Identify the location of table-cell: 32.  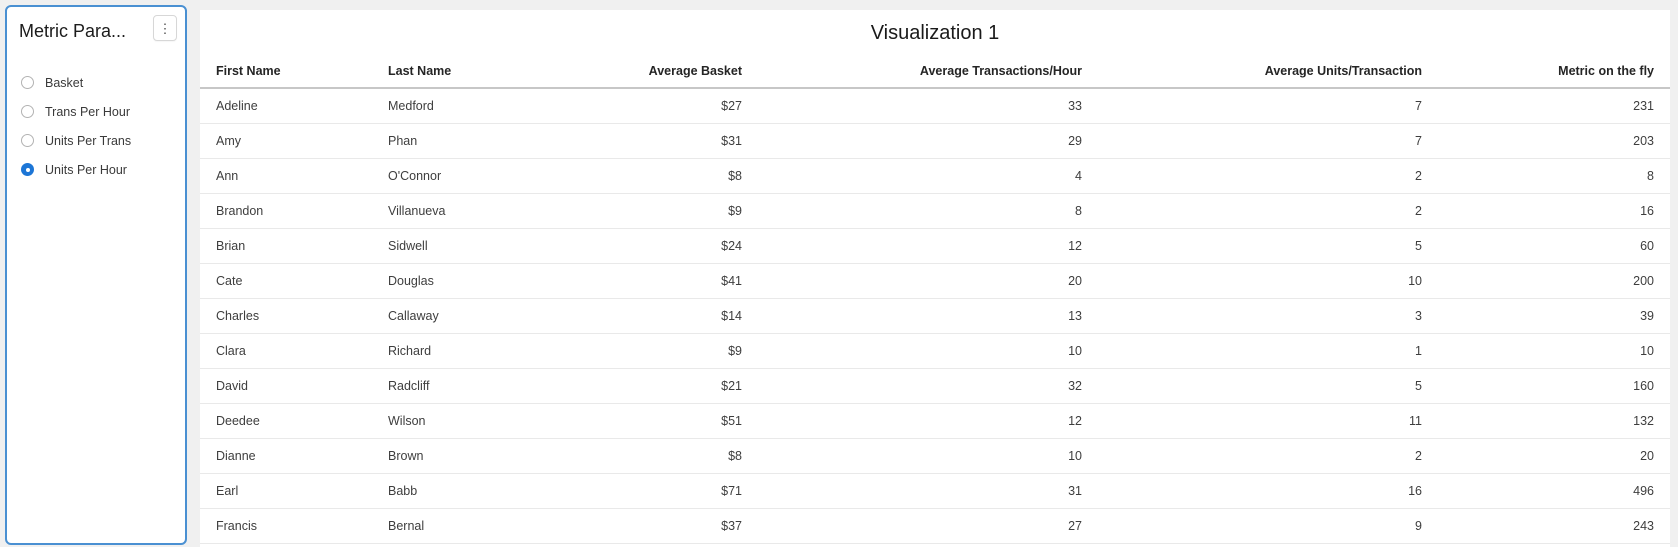
(928, 386).